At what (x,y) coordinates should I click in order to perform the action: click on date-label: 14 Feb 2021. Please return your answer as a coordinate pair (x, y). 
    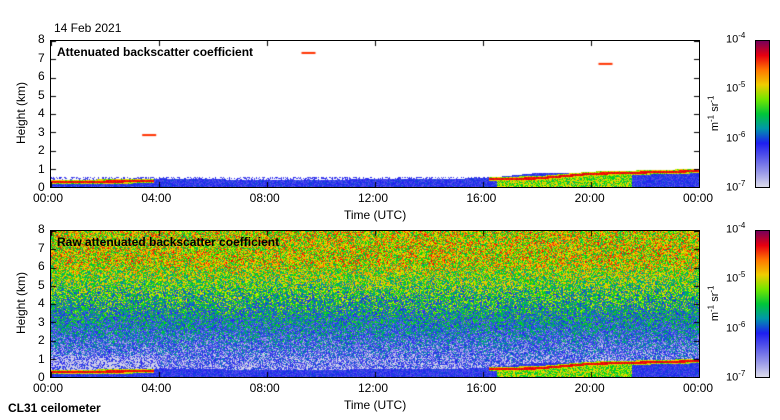
    Looking at the image, I should click on (88, 28).